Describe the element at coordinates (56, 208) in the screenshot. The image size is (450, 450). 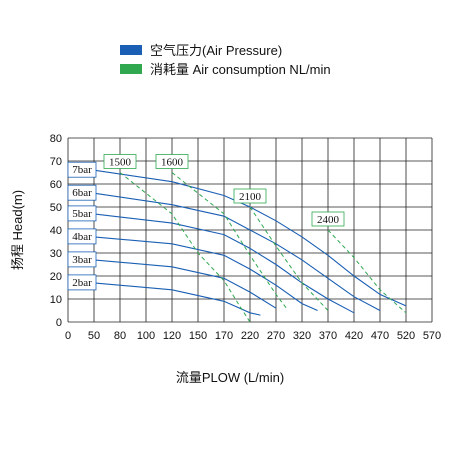
I see `y-tick-label: 50` at that location.